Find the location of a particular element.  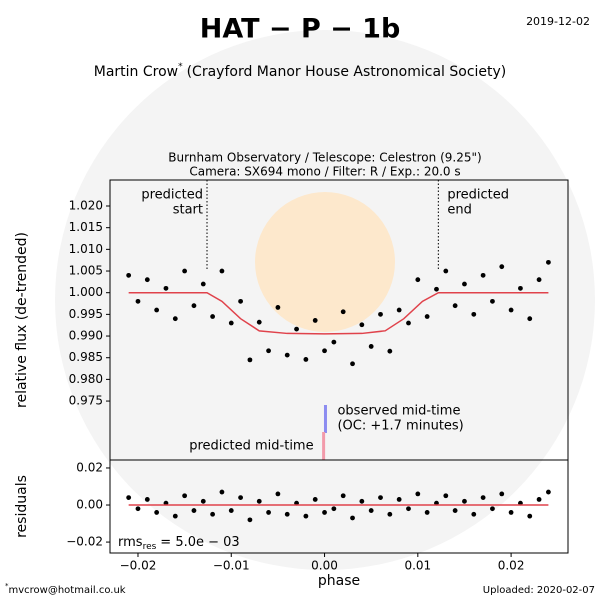

y-tick-label: 1.020 is located at coordinates (86, 206).